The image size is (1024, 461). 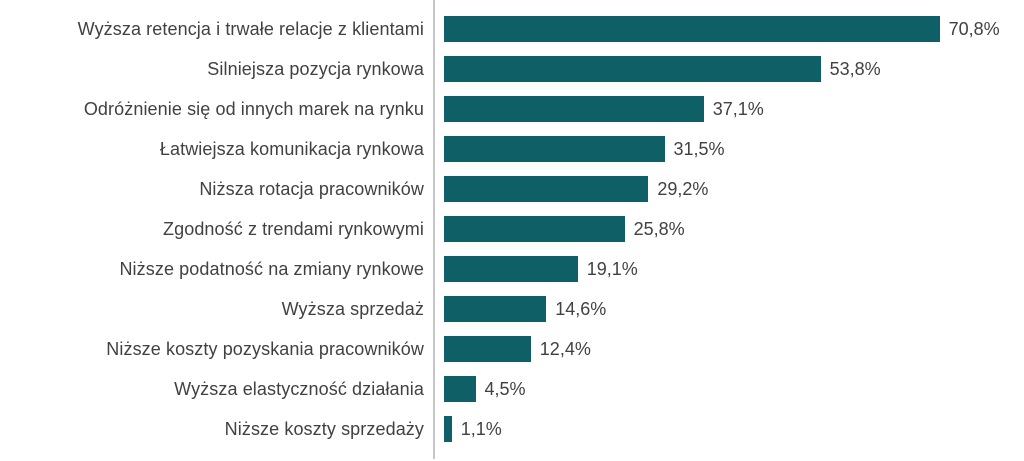 I want to click on axis-line, so click(x=434, y=229).